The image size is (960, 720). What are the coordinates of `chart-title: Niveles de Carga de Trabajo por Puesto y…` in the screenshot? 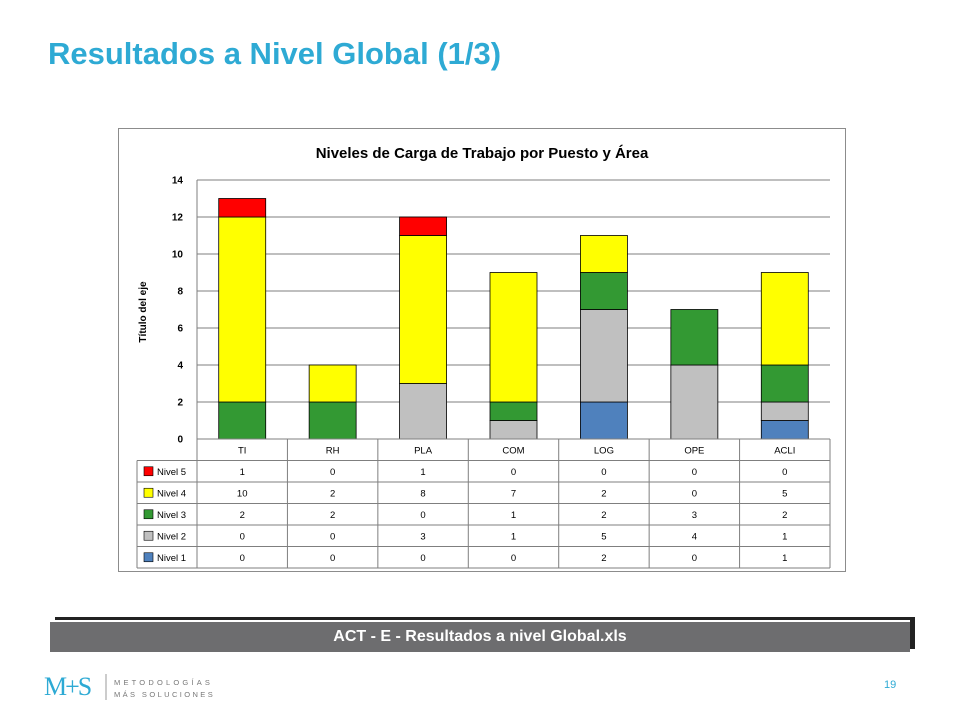 It's located at (482, 153).